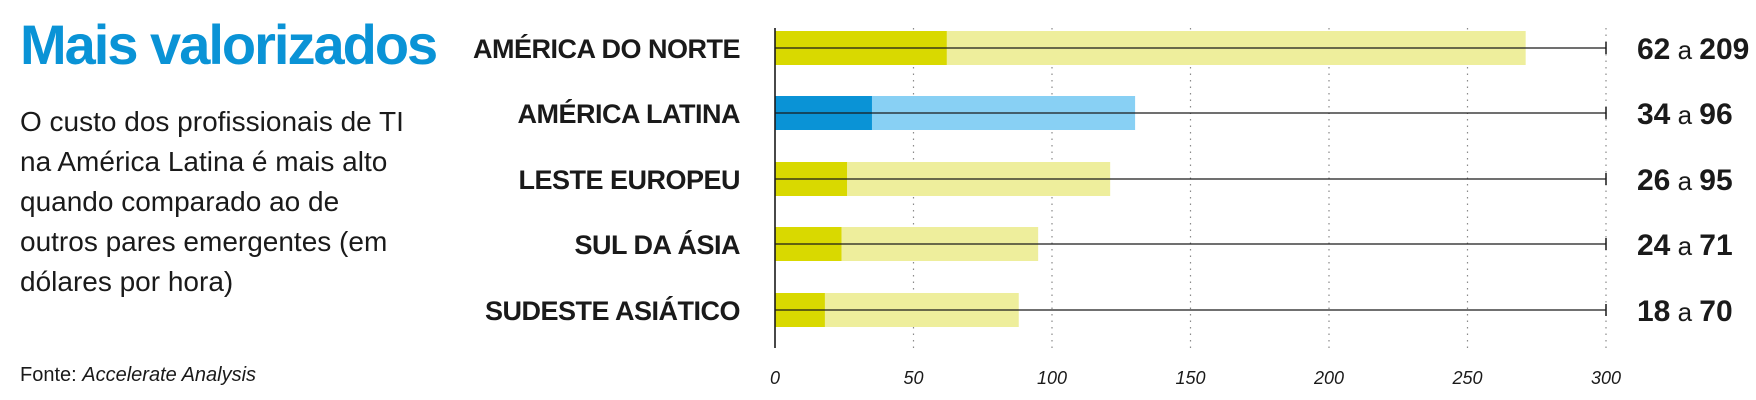 The image size is (1756, 400). I want to click on category-label: AMÉRICA LATINA, so click(629, 113).